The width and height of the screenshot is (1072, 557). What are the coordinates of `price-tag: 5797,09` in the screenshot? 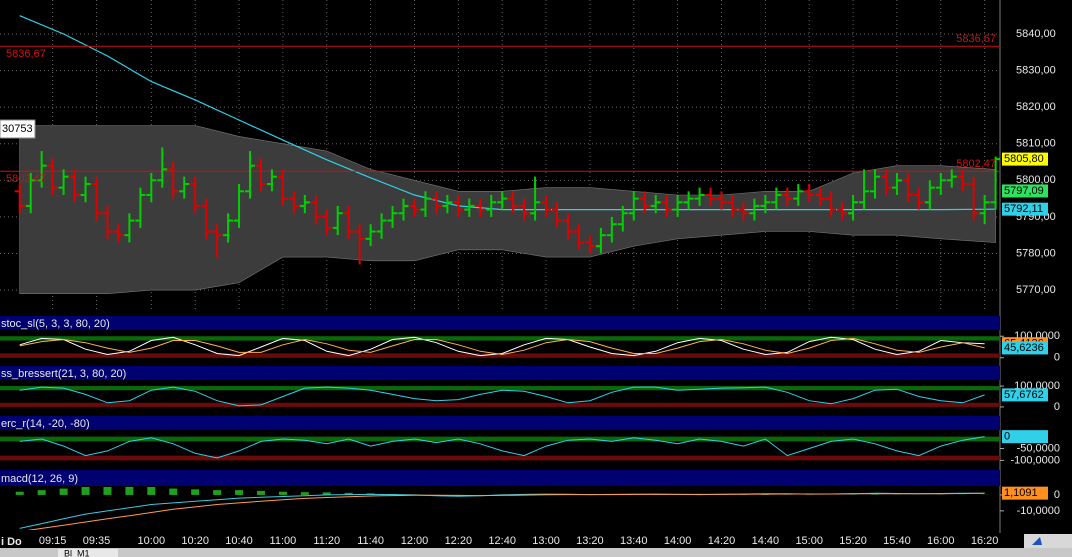 It's located at (1024, 191).